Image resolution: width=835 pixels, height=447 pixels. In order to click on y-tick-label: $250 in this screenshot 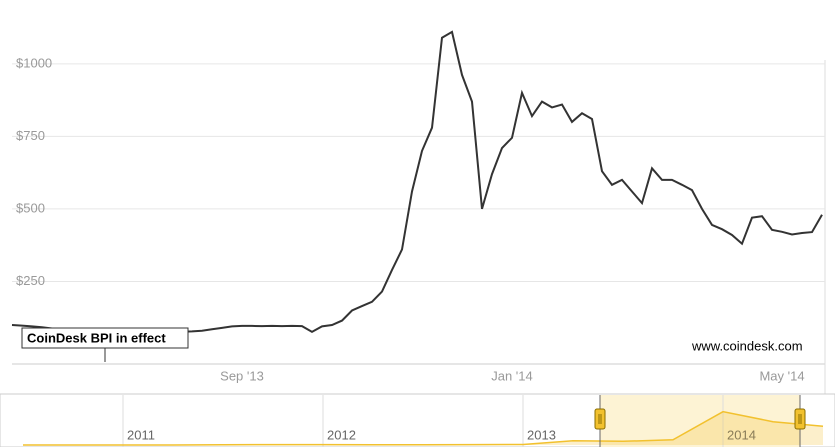, I will do `click(30, 280)`.